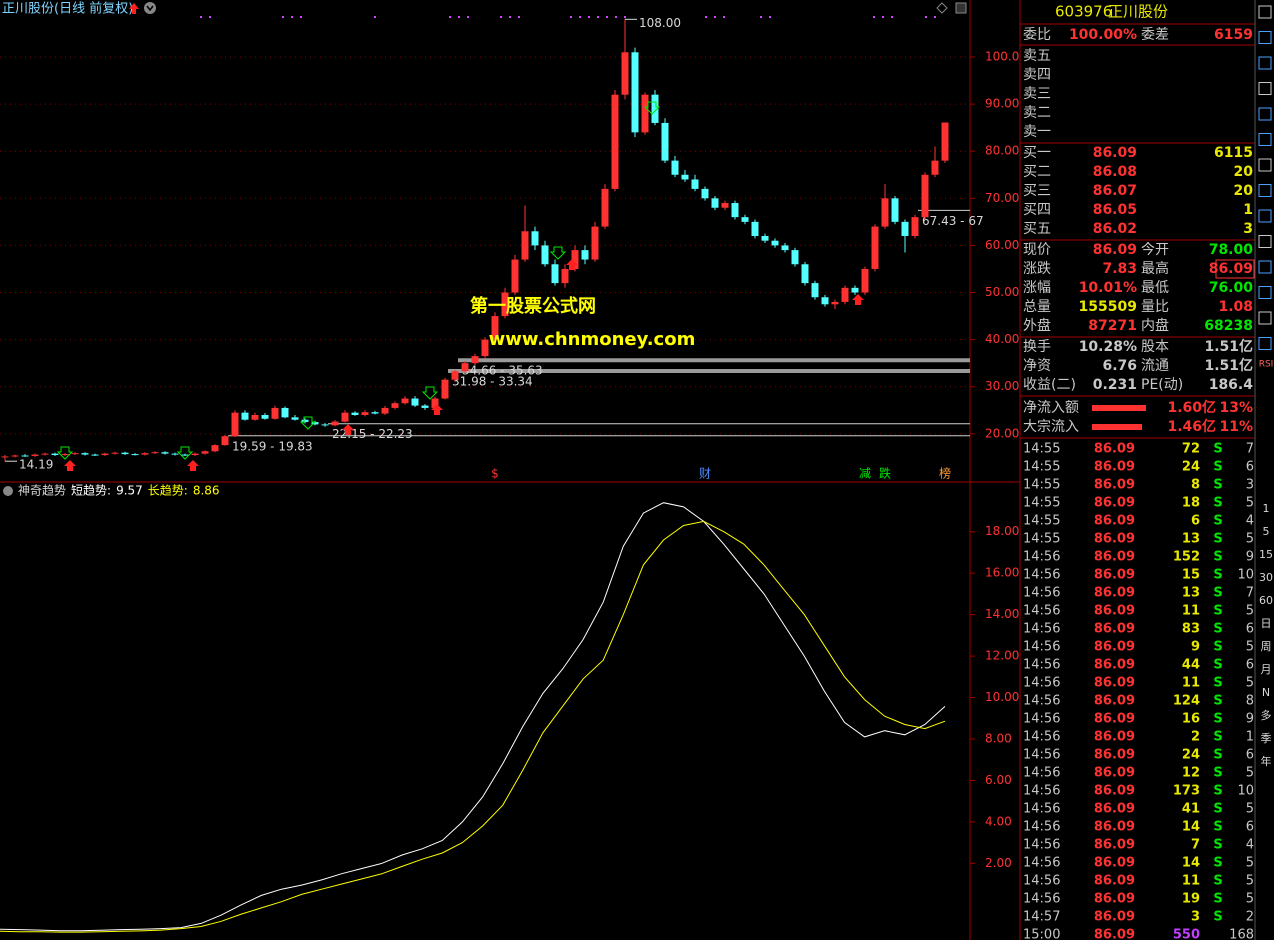 This screenshot has height=940, width=1274. Describe the element at coordinates (1266, 554) in the screenshot. I see `tool-button: 15` at that location.